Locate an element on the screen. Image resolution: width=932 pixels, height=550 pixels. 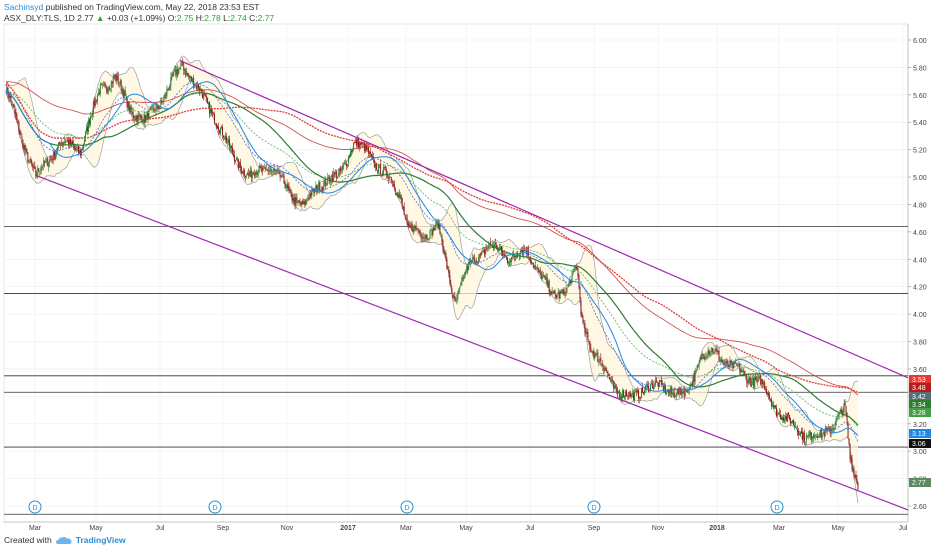
y-tick-label: 2.60 is located at coordinates (920, 507).